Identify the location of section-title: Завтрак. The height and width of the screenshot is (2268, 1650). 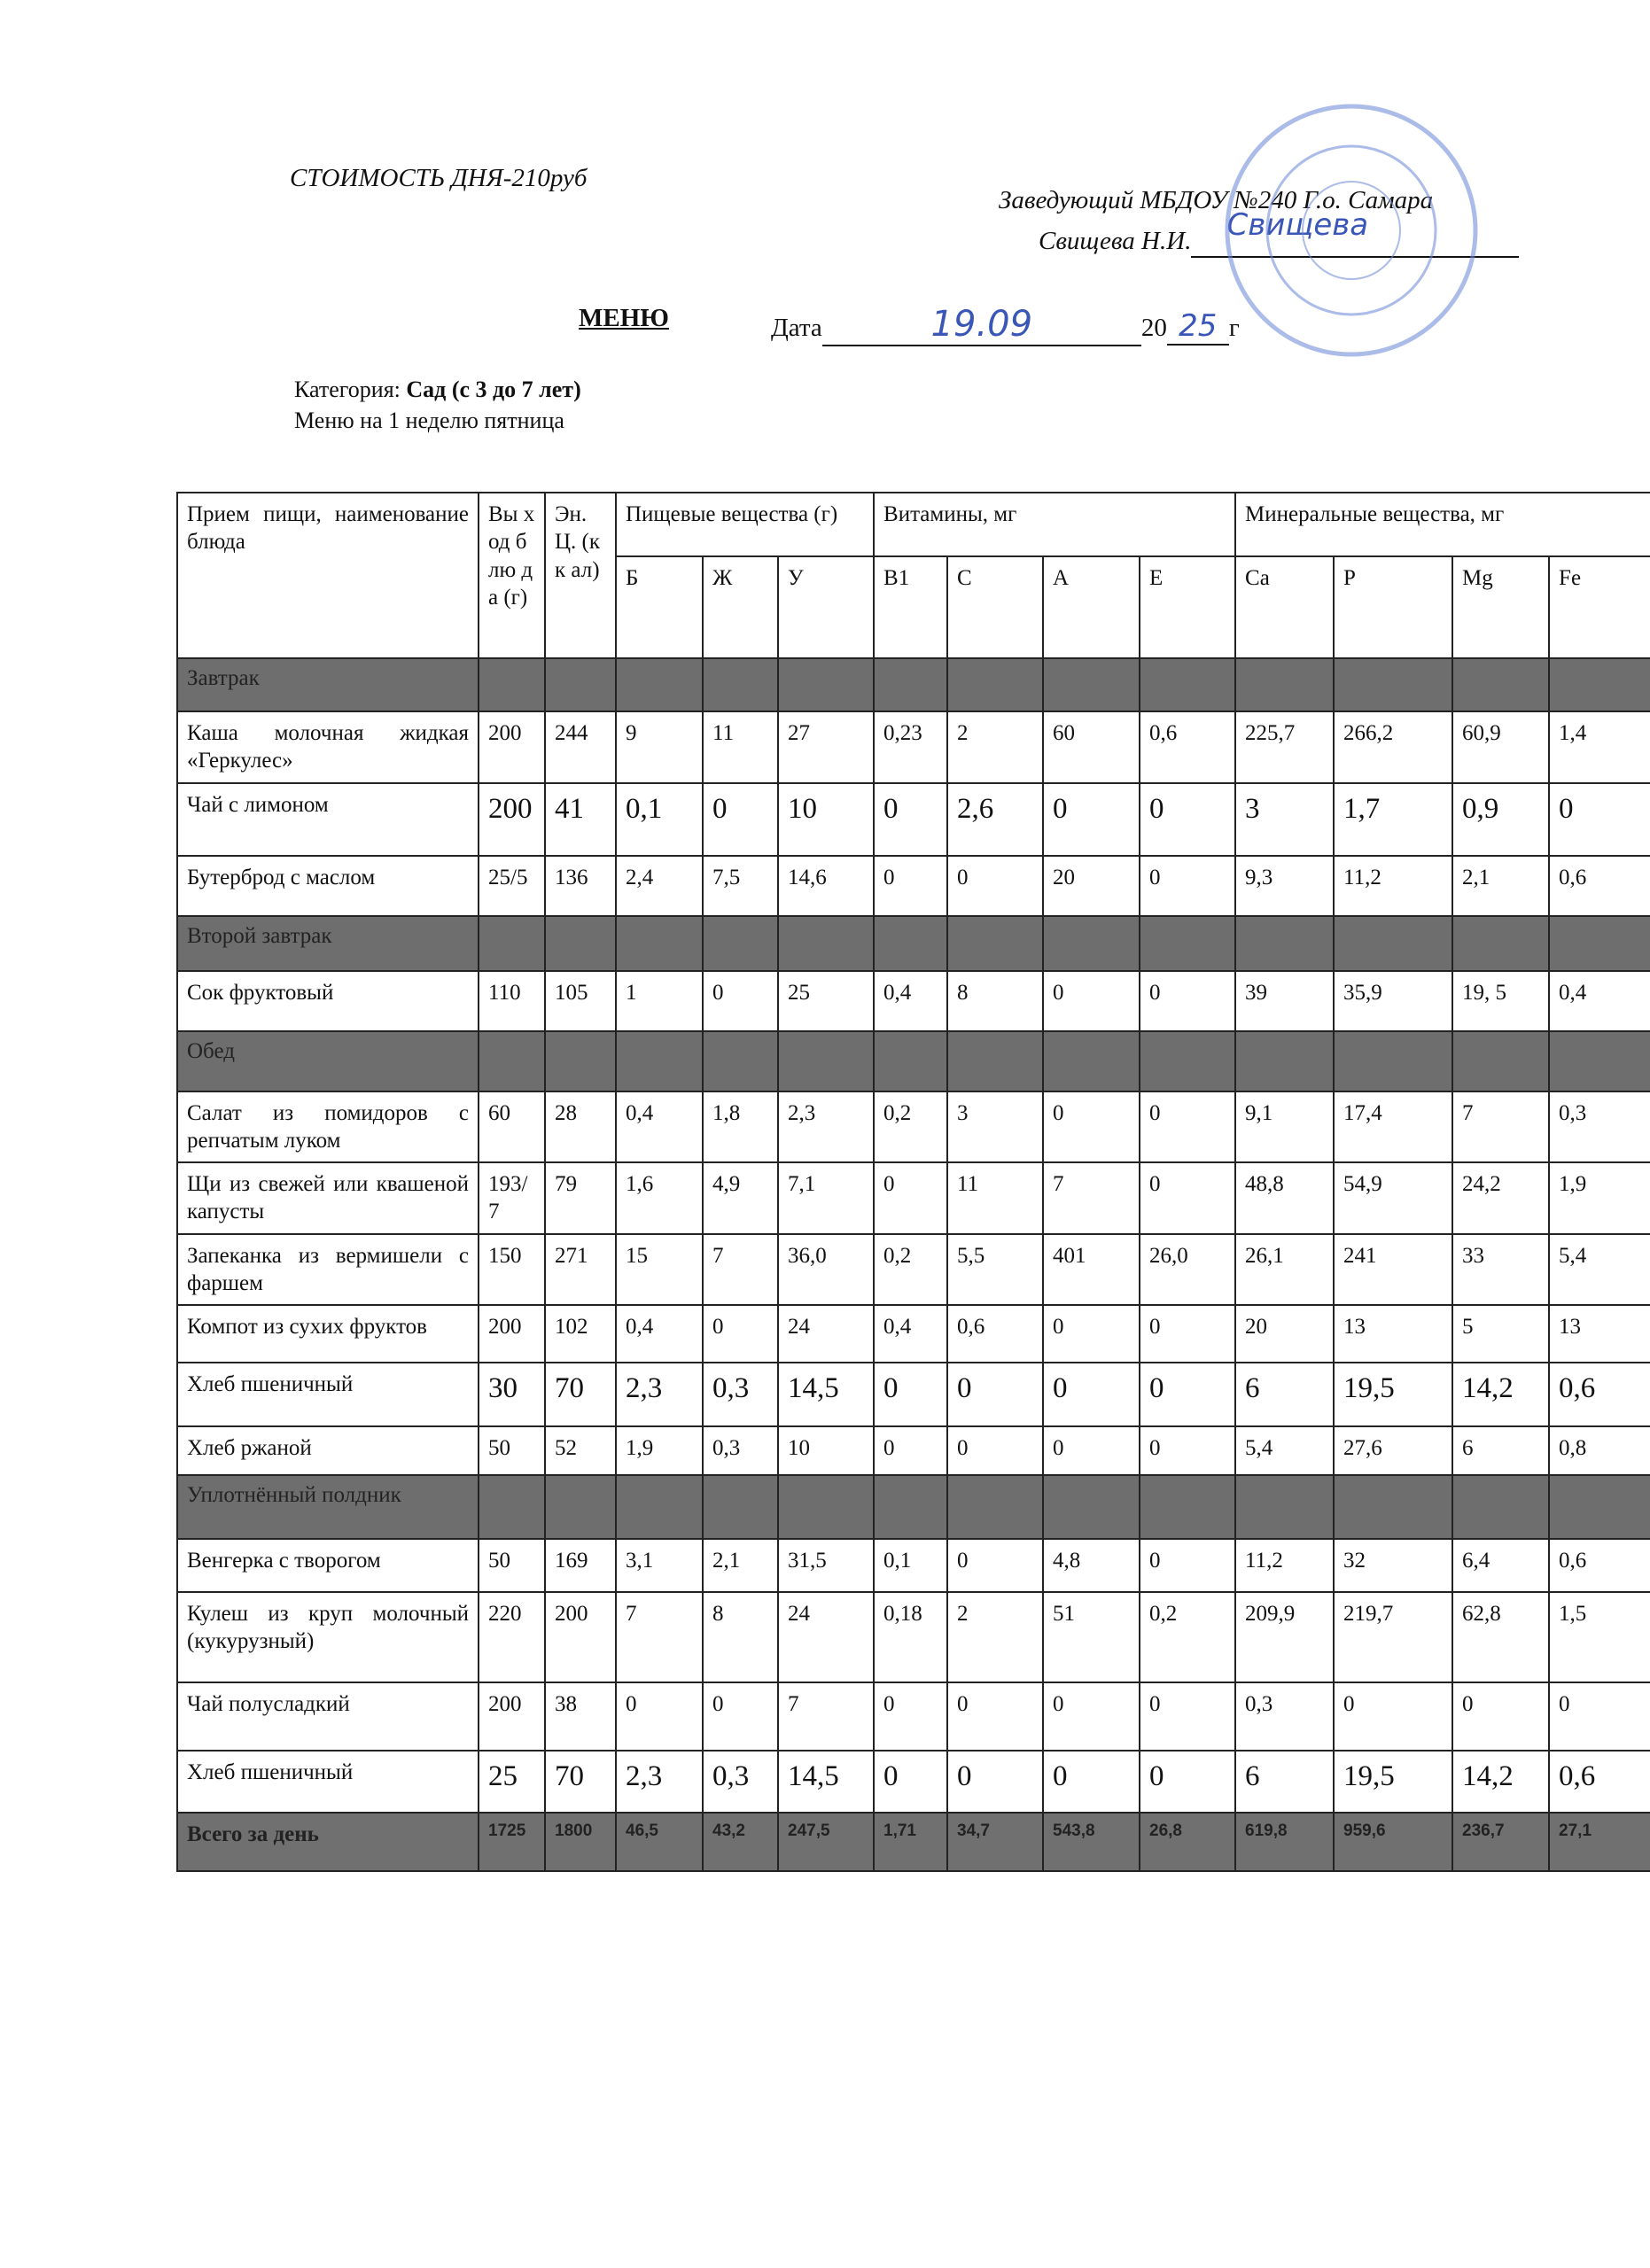
(327, 684).